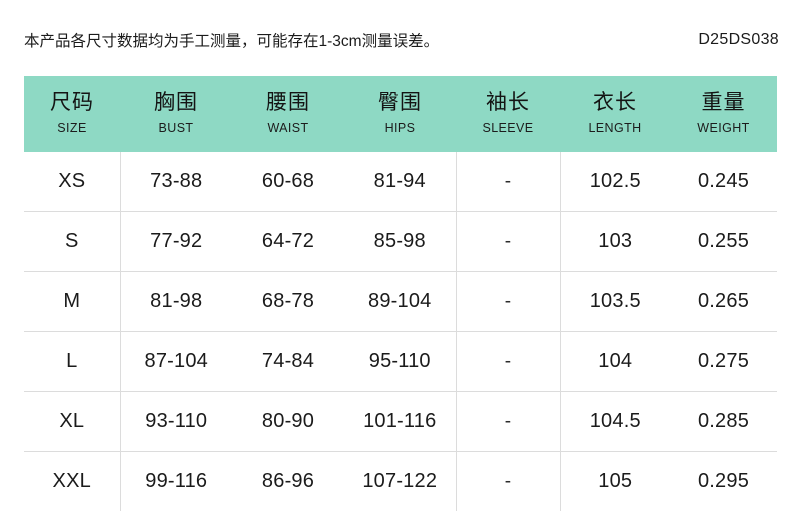 The image size is (801, 527). What do you see at coordinates (614, 182) in the screenshot?
I see `cell-length: 102.5` at bounding box center [614, 182].